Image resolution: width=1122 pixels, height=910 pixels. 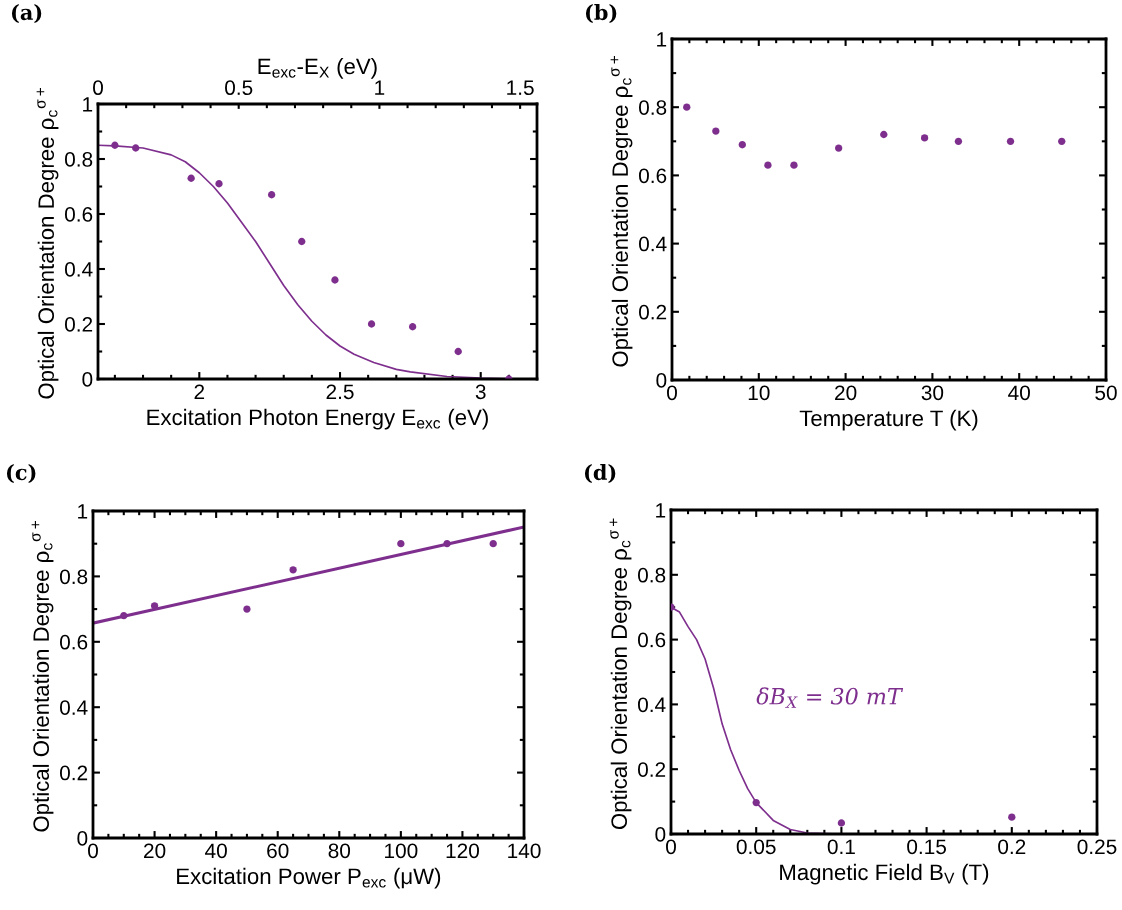 I want to click on x-axis-title: Excitation Power P$_{exc}$ (μW), so click(x=309, y=878).